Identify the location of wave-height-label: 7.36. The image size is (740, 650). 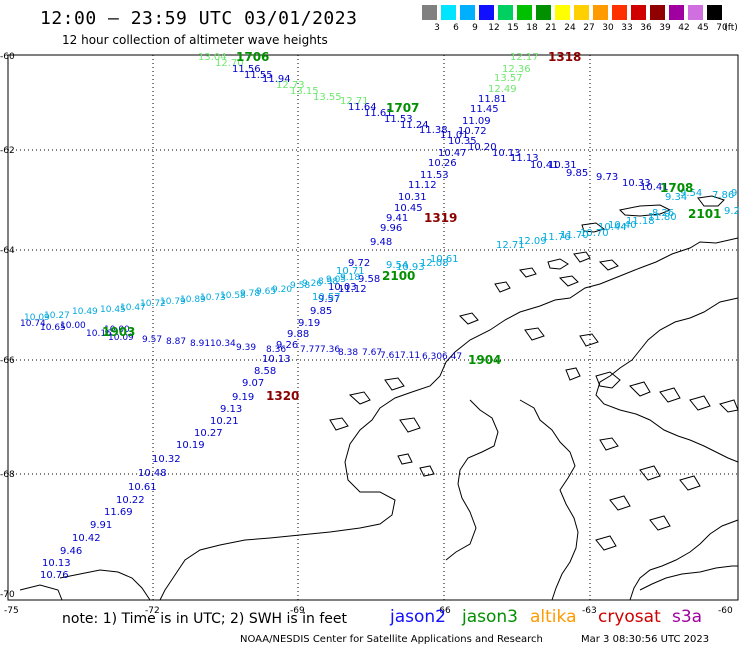
(330, 350).